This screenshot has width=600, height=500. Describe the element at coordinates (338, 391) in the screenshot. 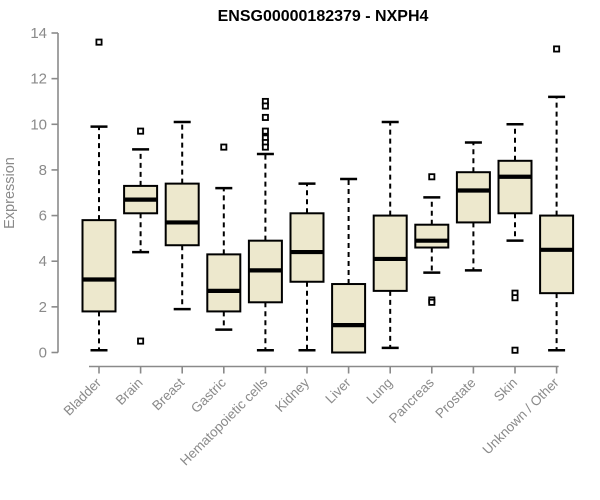

I see `x-category-label: Liver` at that location.